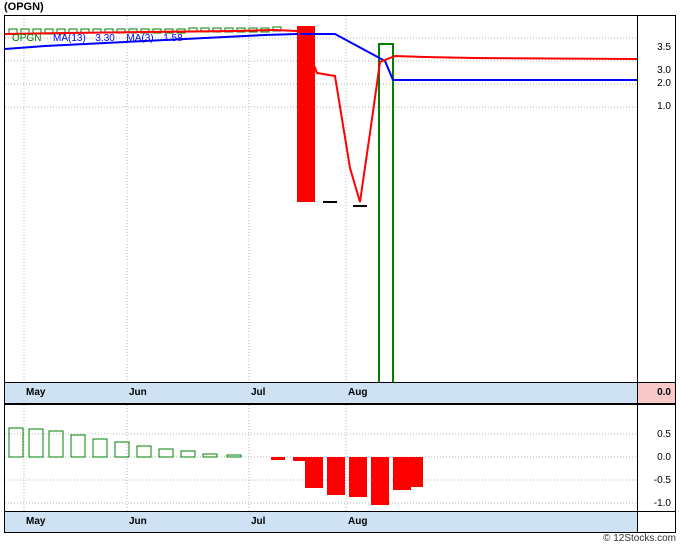 The height and width of the screenshot is (546, 680). Describe the element at coordinates (664, 70) in the screenshot. I see `price-ytick-1: 3.0` at that location.